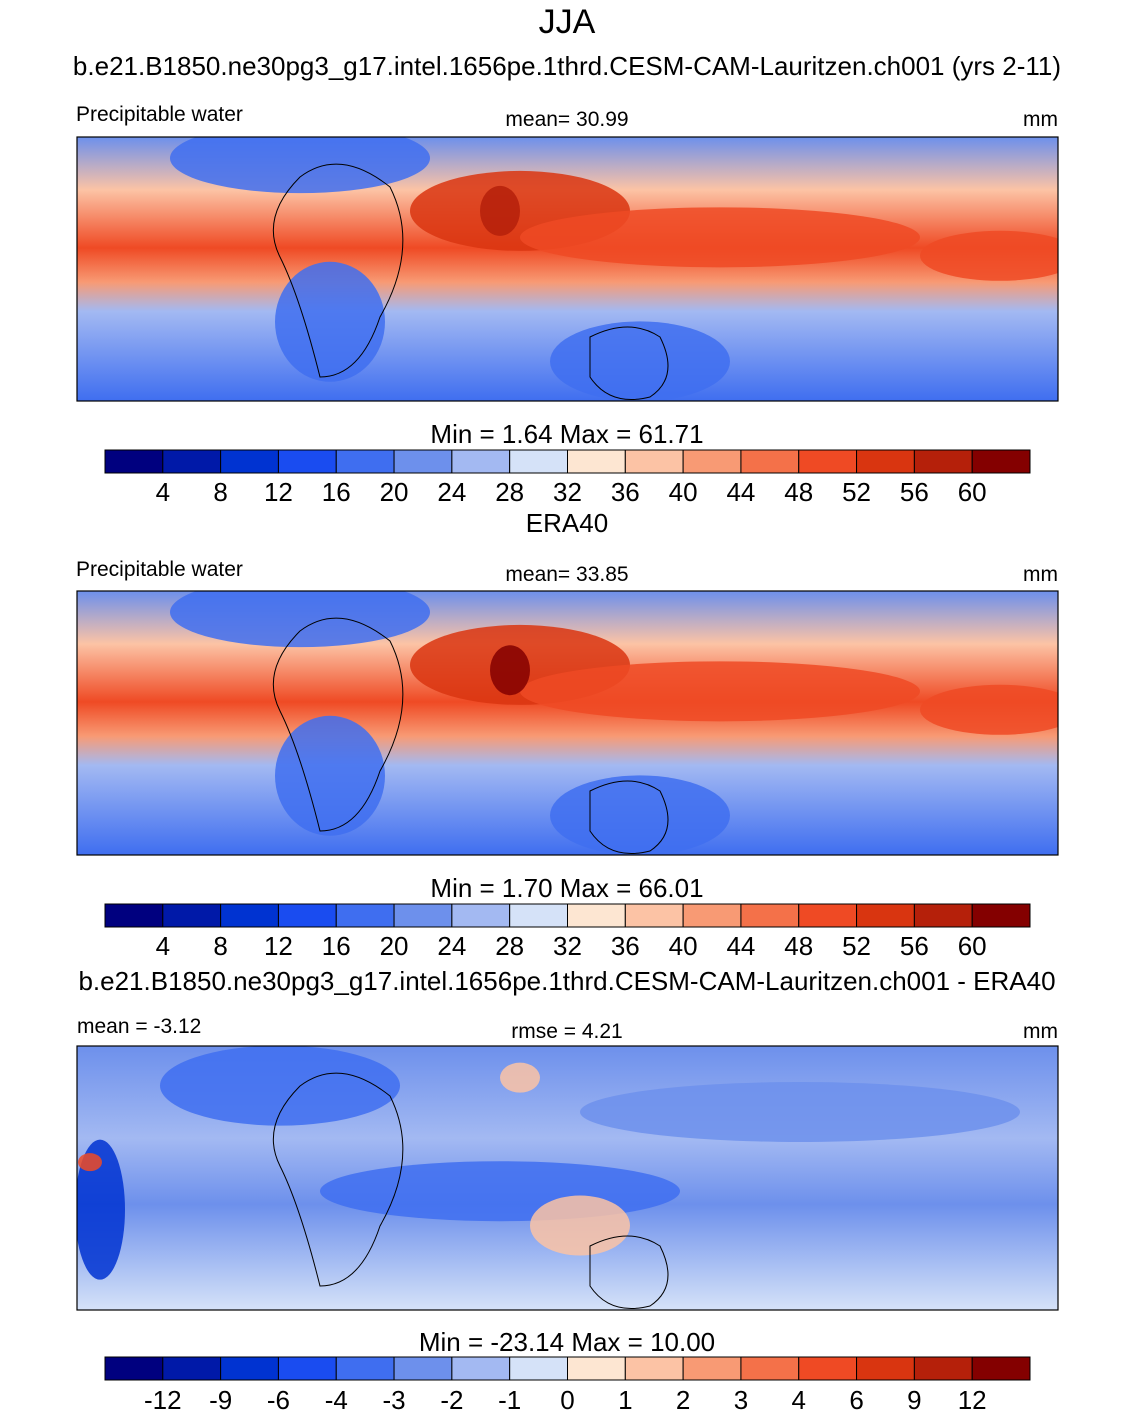  I want to click on colorbar-tick-label: 2, so click(683, 1400).